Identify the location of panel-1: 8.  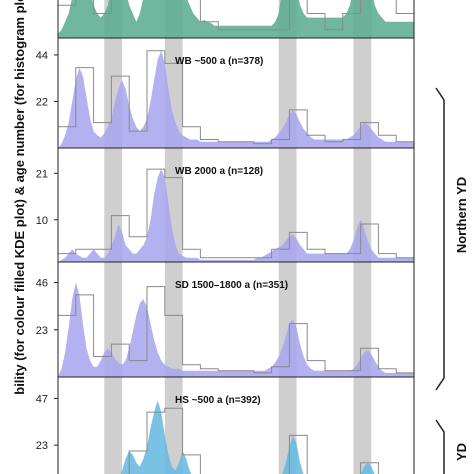
(236, 19).